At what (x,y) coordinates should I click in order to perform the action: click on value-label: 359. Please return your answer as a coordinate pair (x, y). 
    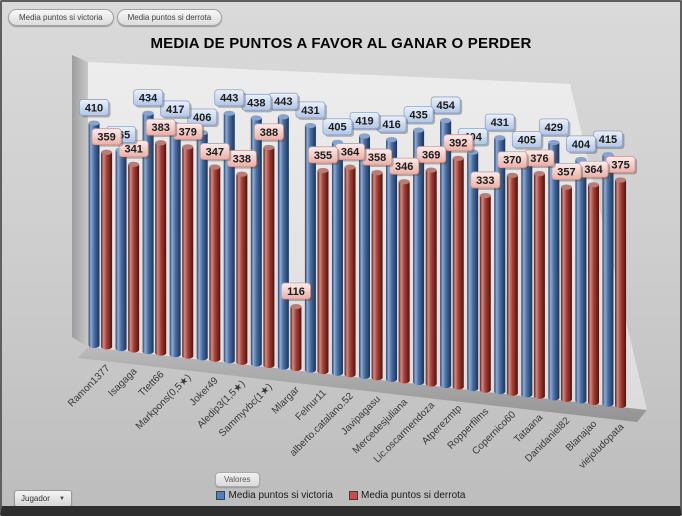
    Looking at the image, I should click on (107, 137).